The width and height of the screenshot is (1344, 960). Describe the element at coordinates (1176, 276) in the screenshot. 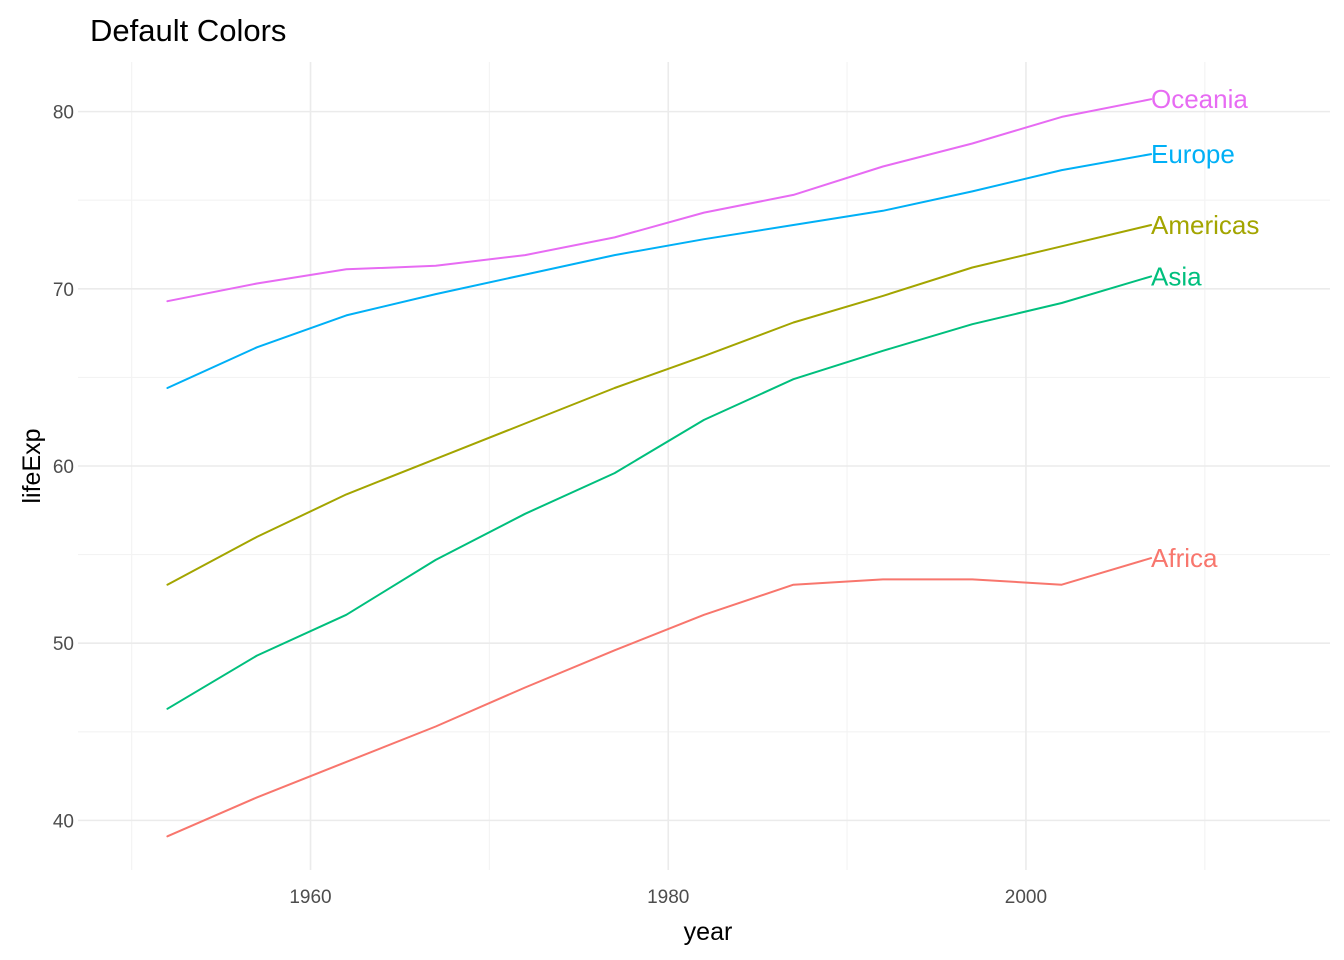

I see `series-label-asia: Asia` at that location.